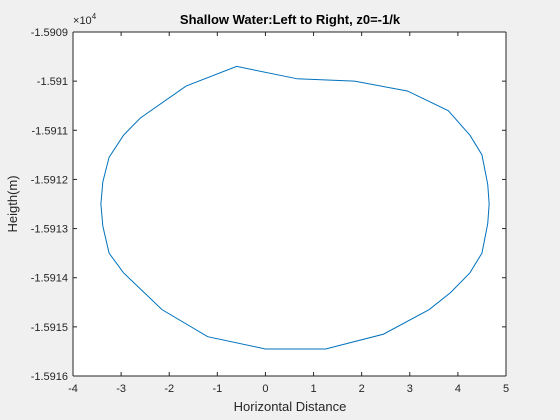 This screenshot has height=420, width=560. Describe the element at coordinates (12, 203) in the screenshot. I see `y-axis-label: Heigth(m)` at that location.